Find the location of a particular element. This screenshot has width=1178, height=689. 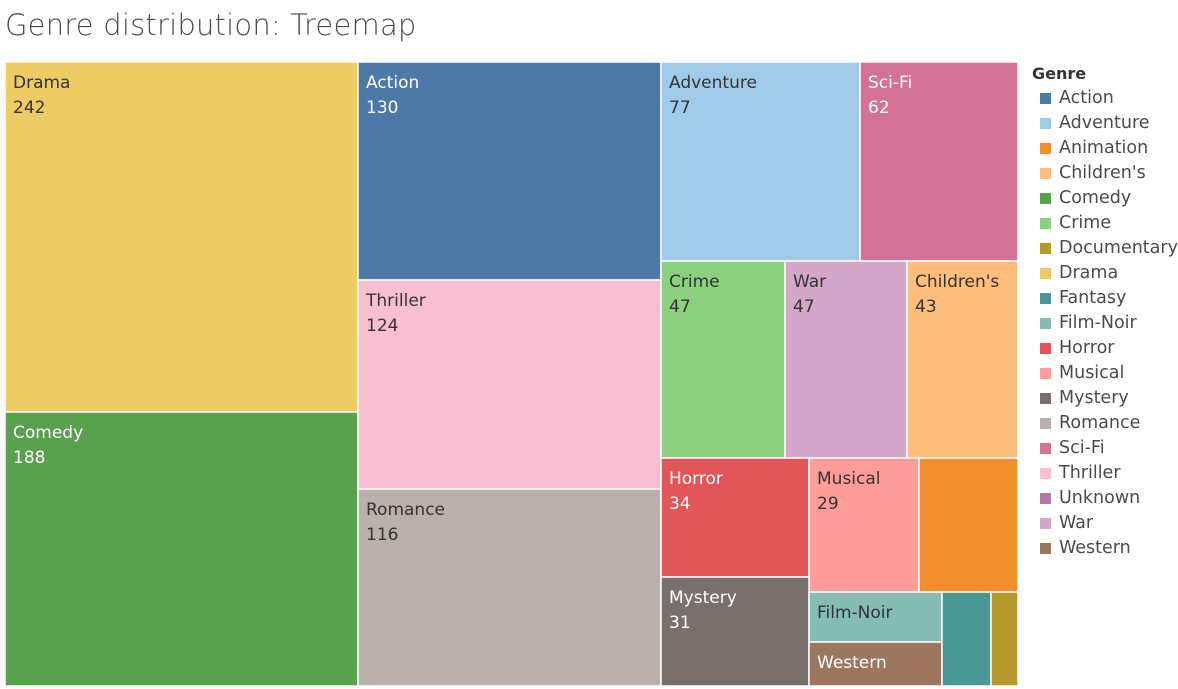

legend-label: Adventure is located at coordinates (1104, 123).